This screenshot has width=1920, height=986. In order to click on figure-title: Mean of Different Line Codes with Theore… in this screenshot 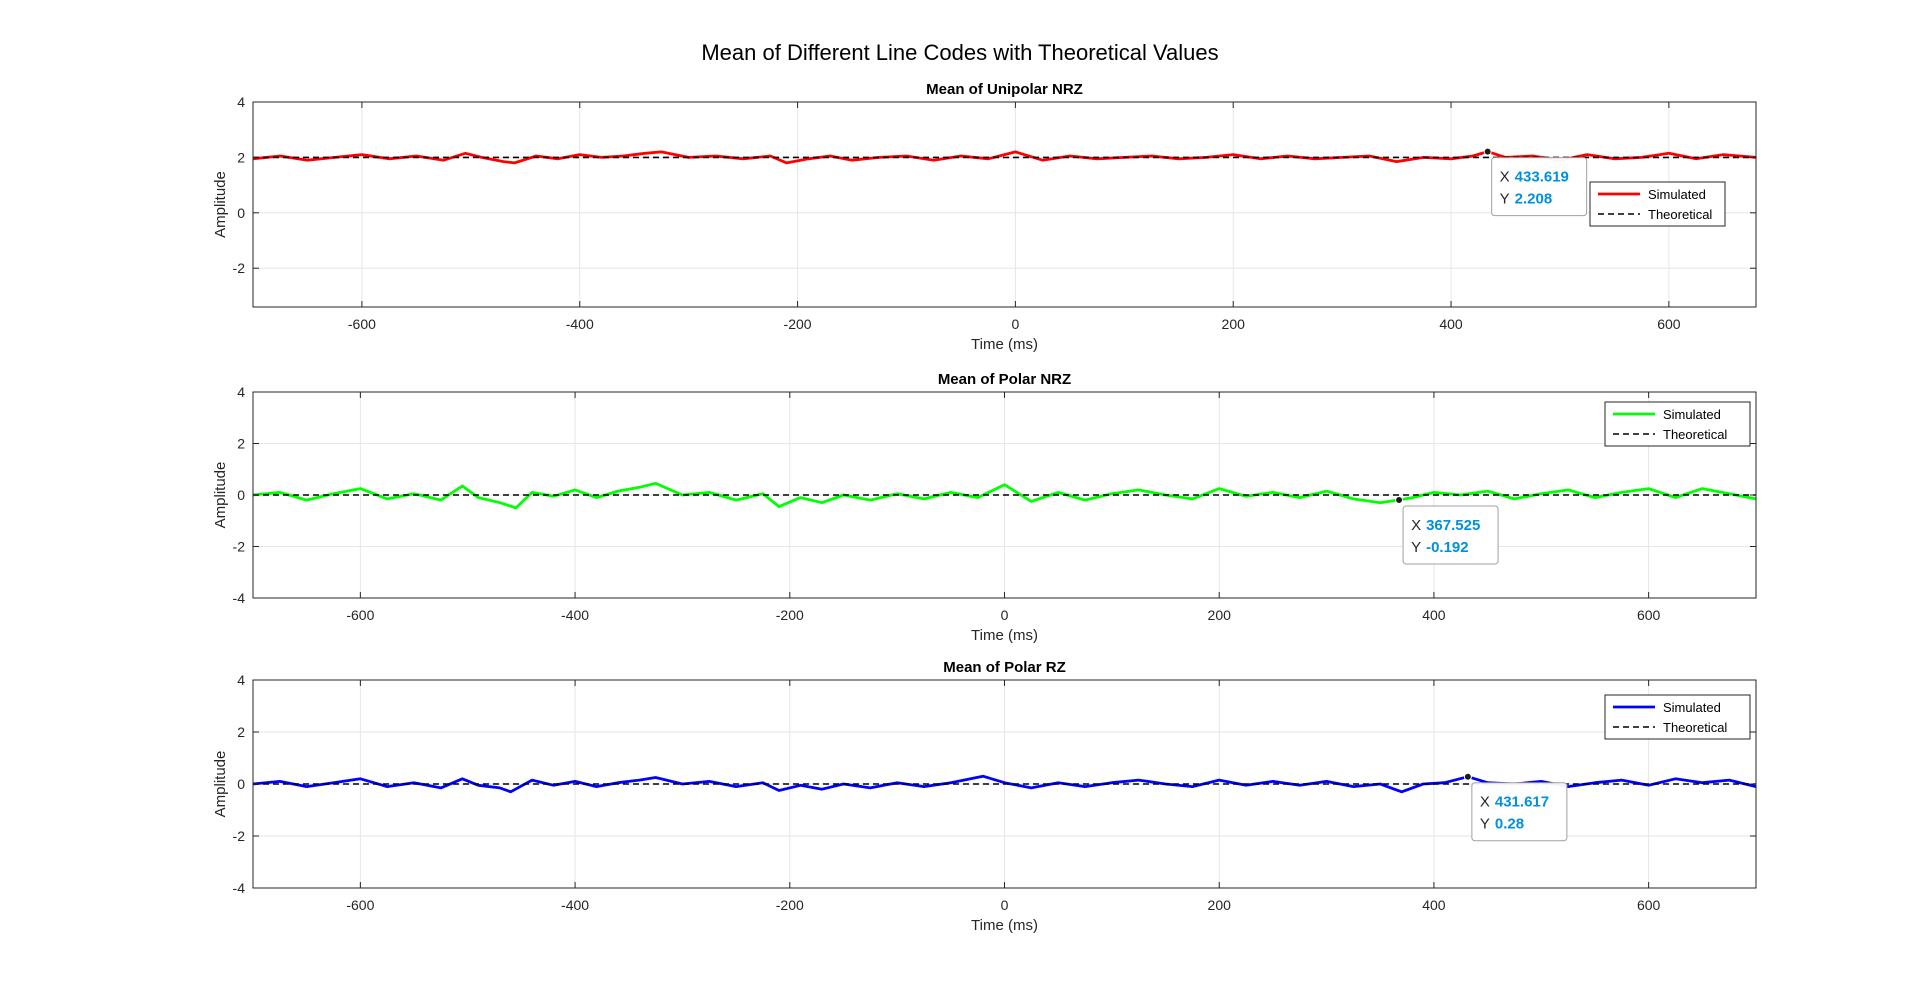, I will do `click(959, 52)`.